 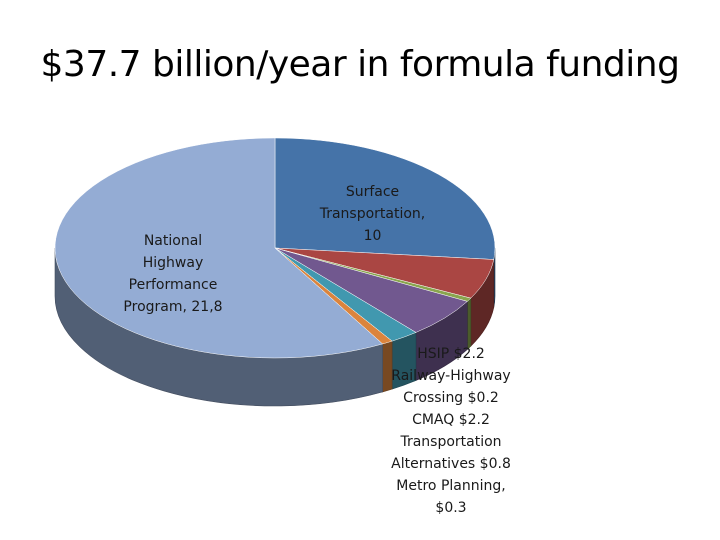 I want to click on data-label-line: 10, so click(x=372, y=236).